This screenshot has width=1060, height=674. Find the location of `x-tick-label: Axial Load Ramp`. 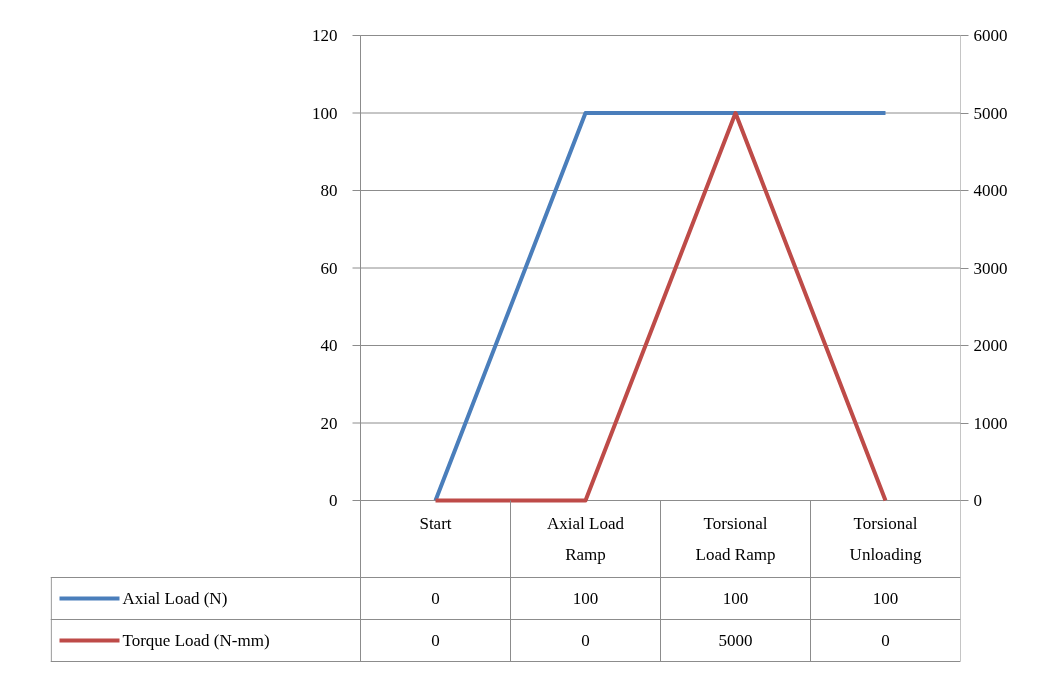

x-tick-label: Axial Load Ramp is located at coordinates (586, 539).